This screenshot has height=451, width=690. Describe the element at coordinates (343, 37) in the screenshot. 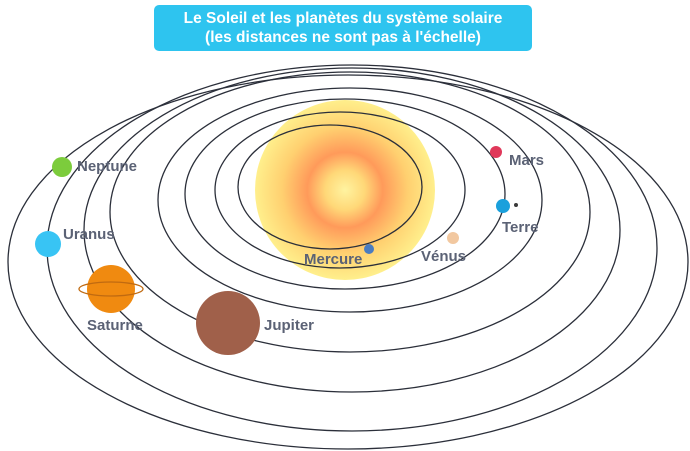

I see `title-line-2: (les distances ne sont pas à l'échelle)` at that location.